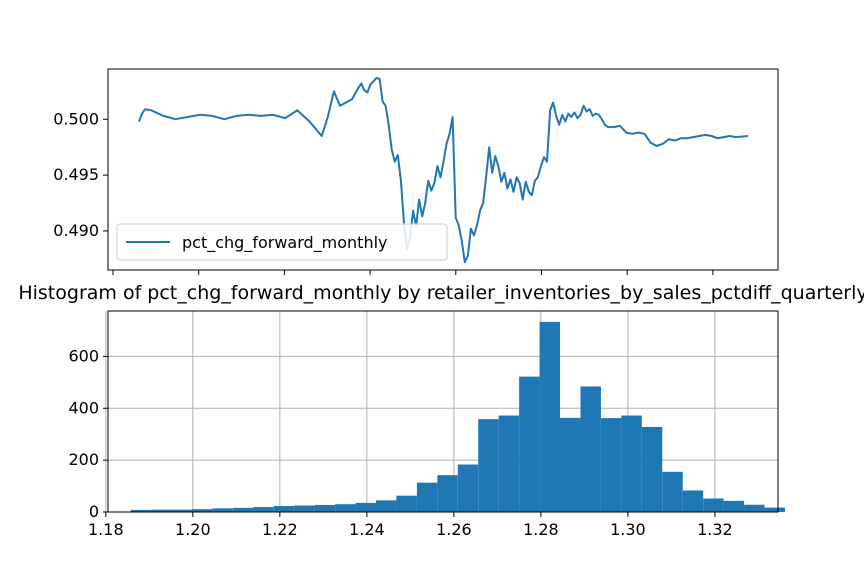  I want to click on y-tick-label: 0.490, so click(76, 230).